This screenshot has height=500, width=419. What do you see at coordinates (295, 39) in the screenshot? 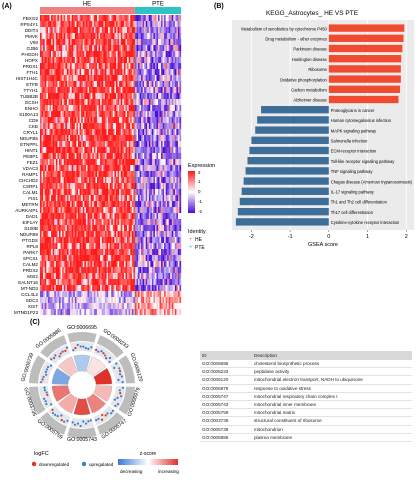
I see `gsea-bar-label: Drug metabolism - other enzymes` at bounding box center [295, 39].